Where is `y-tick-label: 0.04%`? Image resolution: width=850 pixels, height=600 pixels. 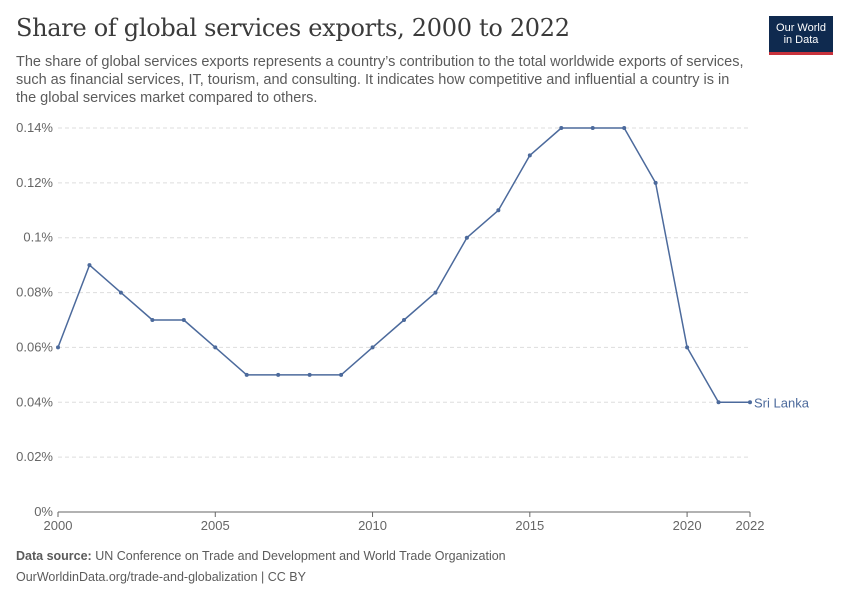 y-tick-label: 0.04% is located at coordinates (34, 401).